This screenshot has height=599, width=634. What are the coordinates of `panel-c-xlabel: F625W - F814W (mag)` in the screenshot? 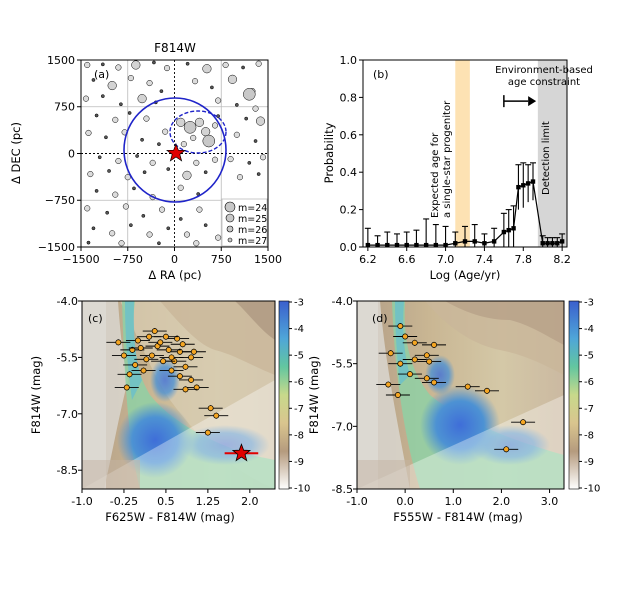 It's located at (170, 517).